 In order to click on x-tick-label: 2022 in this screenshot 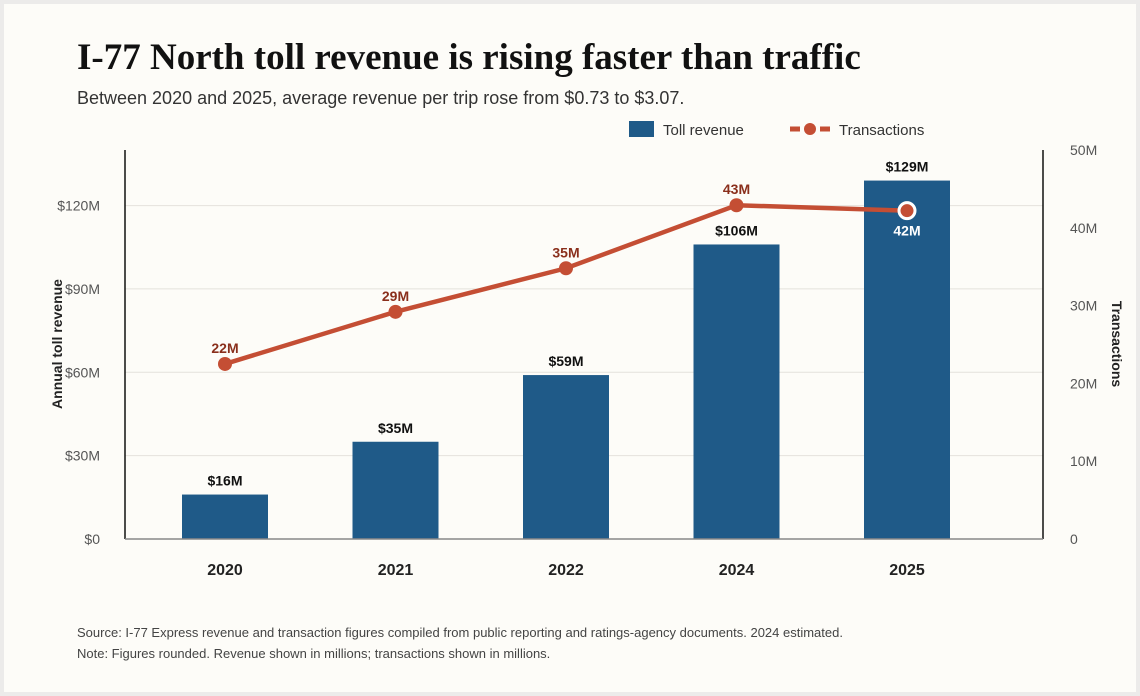, I will do `click(566, 570)`.